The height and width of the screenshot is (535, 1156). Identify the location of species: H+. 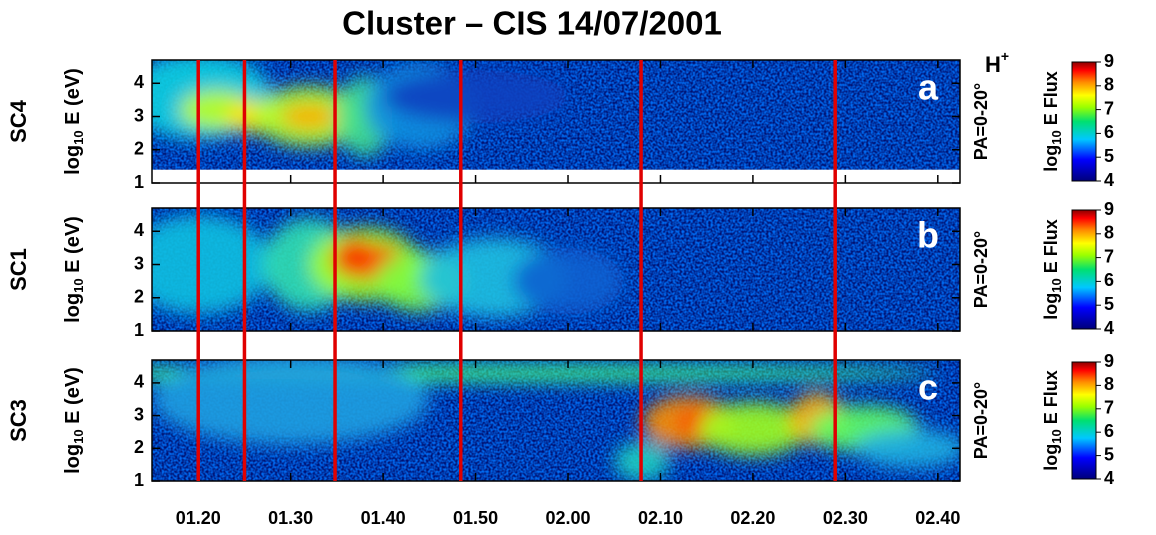
(997, 62).